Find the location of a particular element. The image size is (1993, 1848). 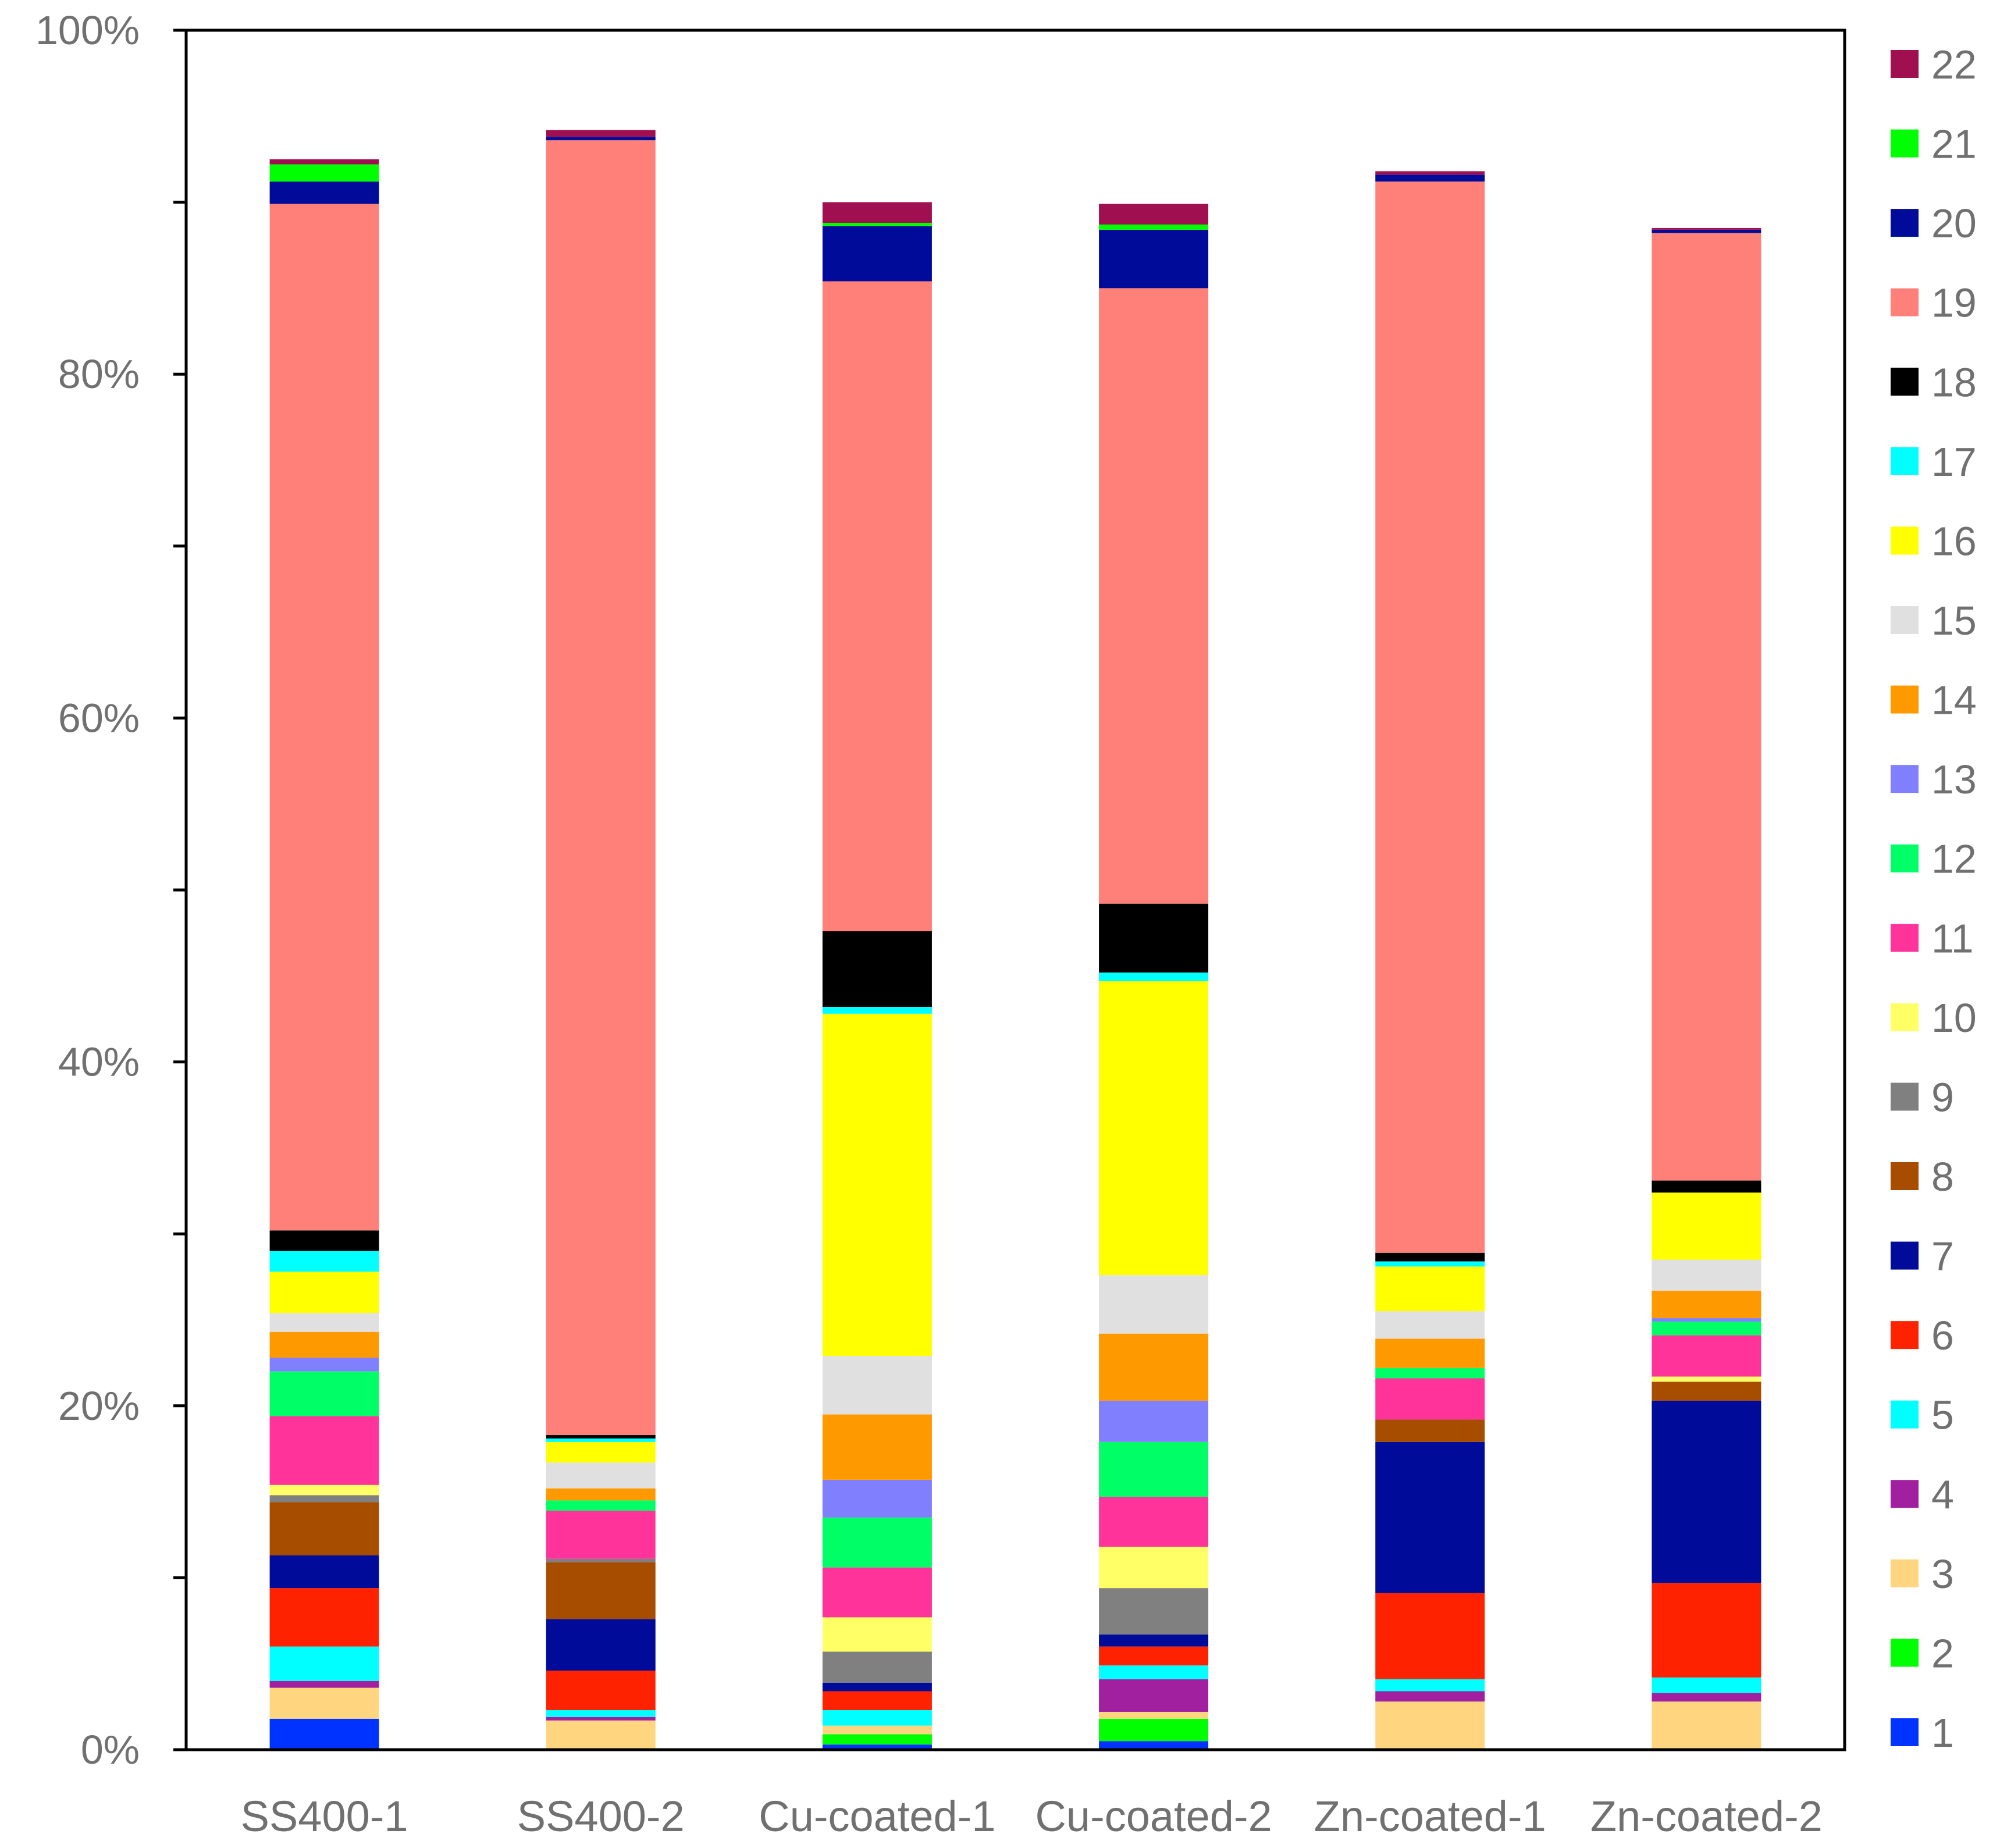

legend-item-14: 14 is located at coordinates (1934, 700).